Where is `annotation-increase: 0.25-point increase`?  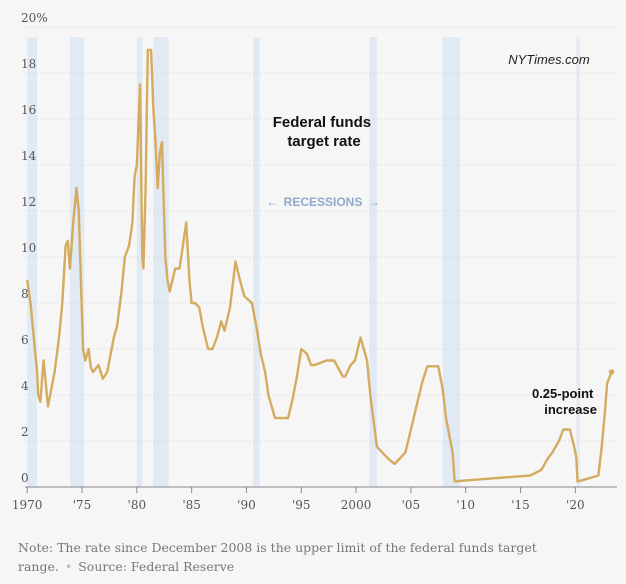 annotation-increase: 0.25-point increase is located at coordinates (564, 401).